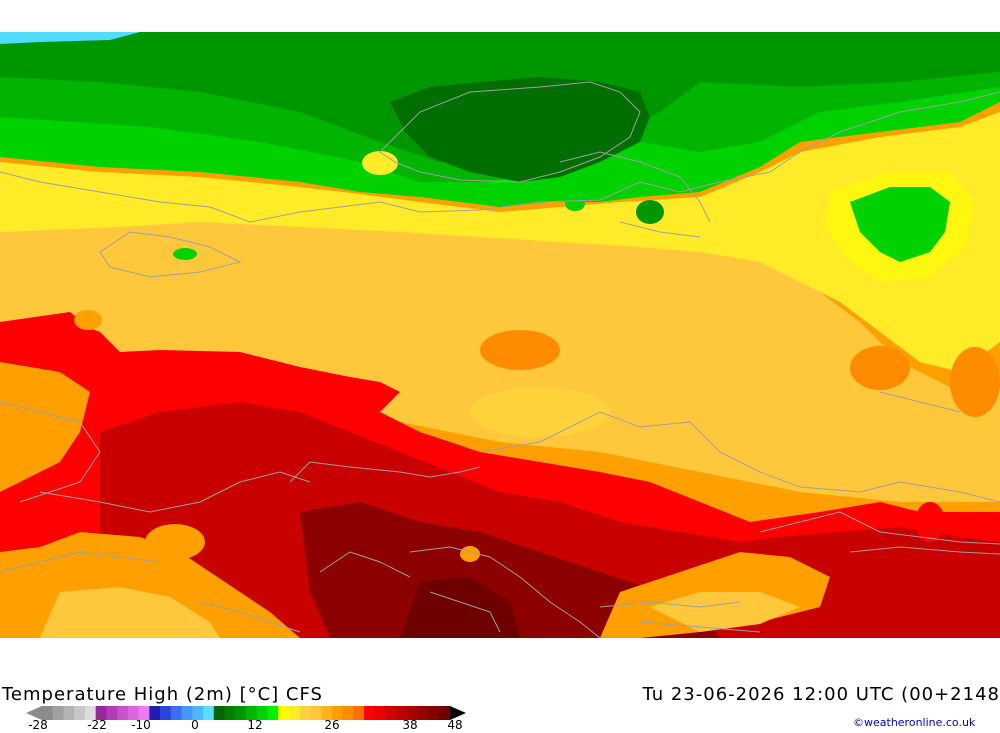  Describe the element at coordinates (195, 725) in the screenshot. I see `legend-tick-label: 0` at that location.